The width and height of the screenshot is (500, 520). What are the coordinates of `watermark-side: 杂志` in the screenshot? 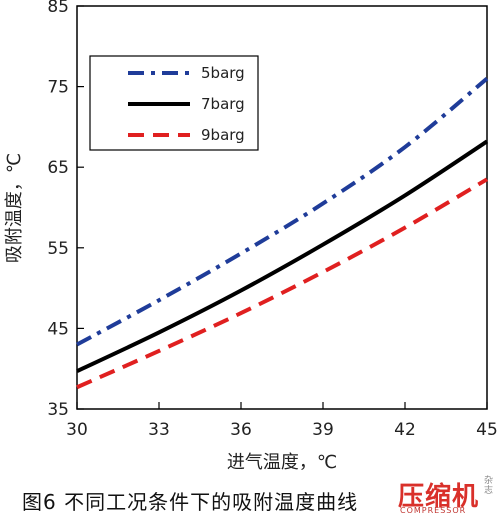 It's located at (489, 486).